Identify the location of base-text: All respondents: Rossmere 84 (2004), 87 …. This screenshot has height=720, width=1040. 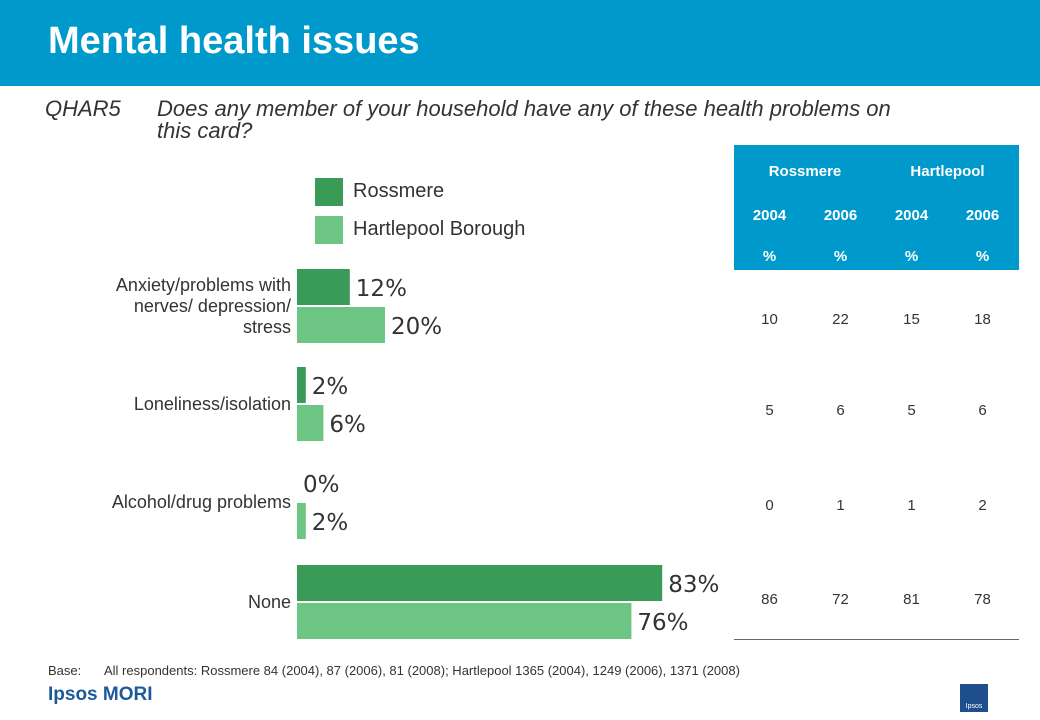
(422, 670).